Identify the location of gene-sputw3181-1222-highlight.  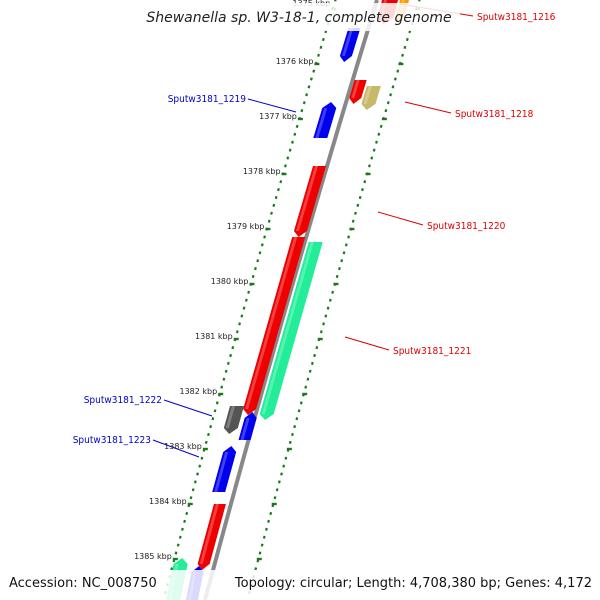
(230, 417).